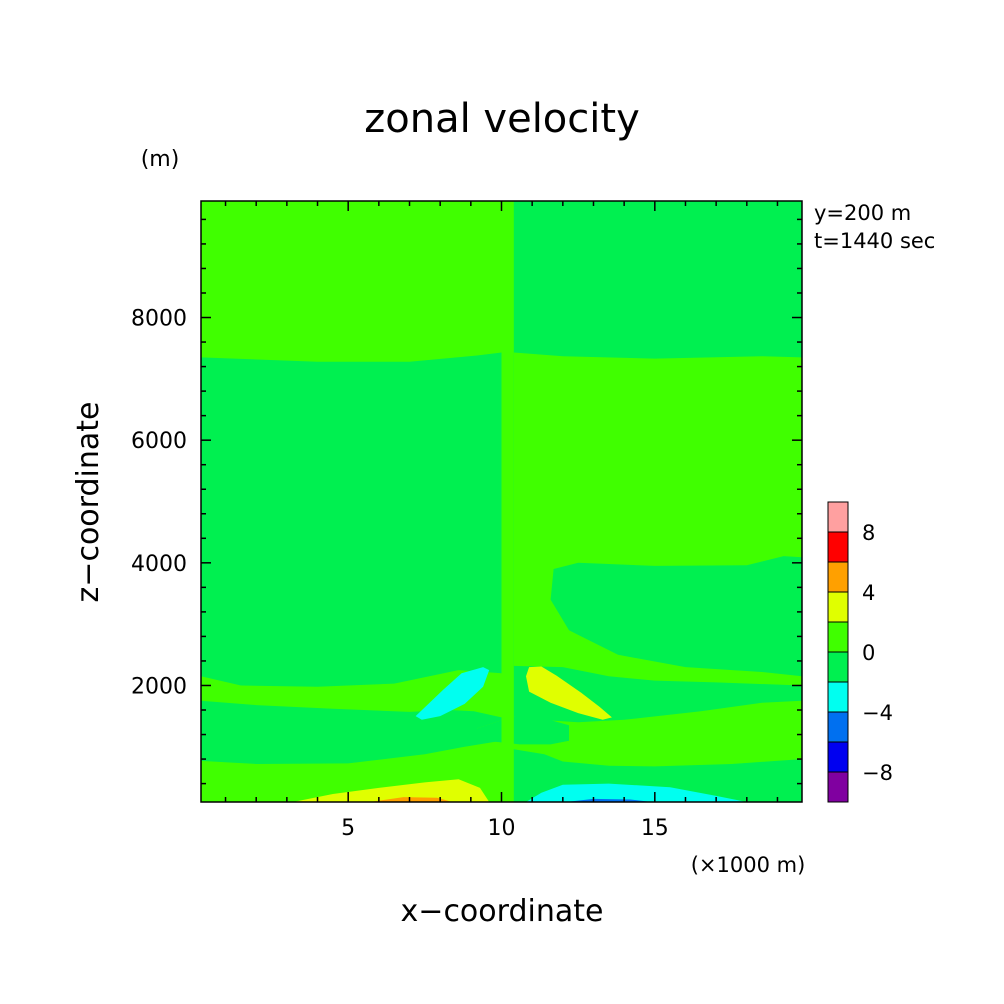  I want to click on colorbar-tick-label: −8, so click(877, 773).